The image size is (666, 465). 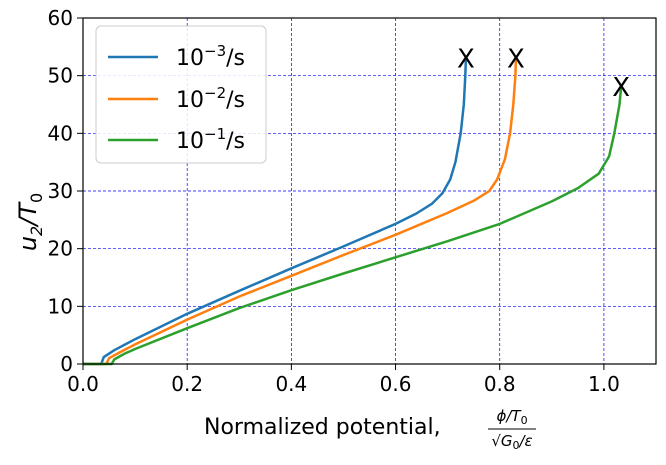 What do you see at coordinates (511, 417) in the screenshot?
I see `x-label-numerator: ϕ/T0` at bounding box center [511, 417].